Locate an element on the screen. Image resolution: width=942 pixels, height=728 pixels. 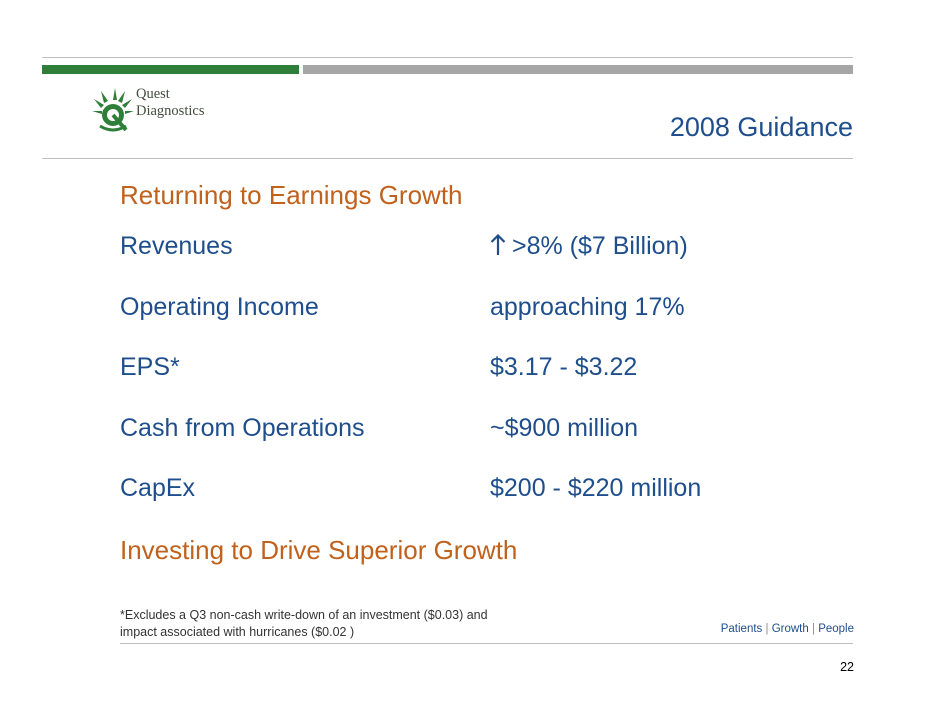
tagline: Patients | Growth | People is located at coordinates (787, 629).